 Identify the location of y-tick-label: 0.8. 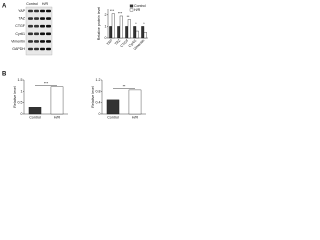
(98, 91).